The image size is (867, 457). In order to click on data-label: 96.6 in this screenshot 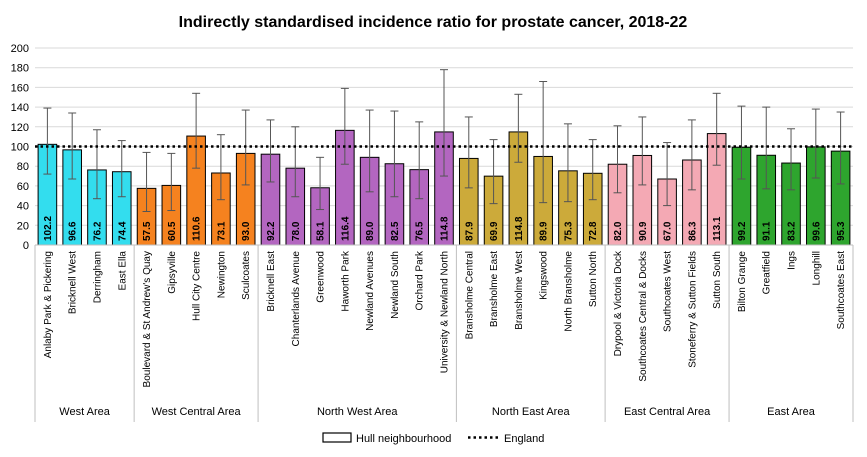, I will do `click(73, 231)`.